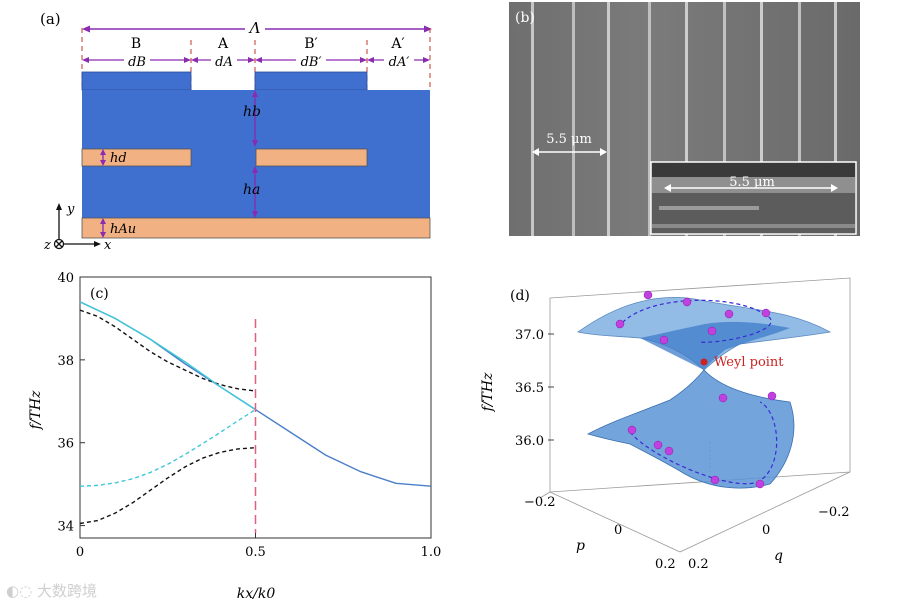 The width and height of the screenshot is (913, 610). I want to click on y-axis-label: f/THz, so click(36, 410).